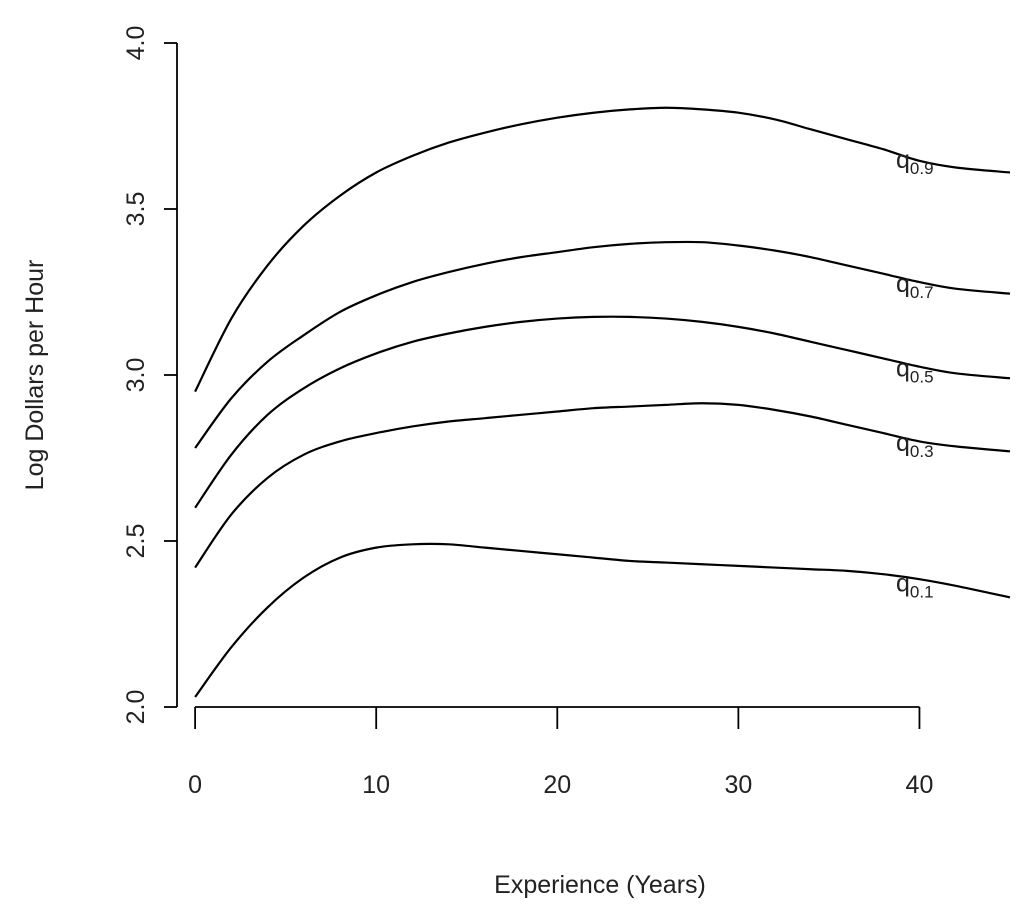 The width and height of the screenshot is (1027, 919). Describe the element at coordinates (738, 785) in the screenshot. I see `x-tick-label: 30` at that location.